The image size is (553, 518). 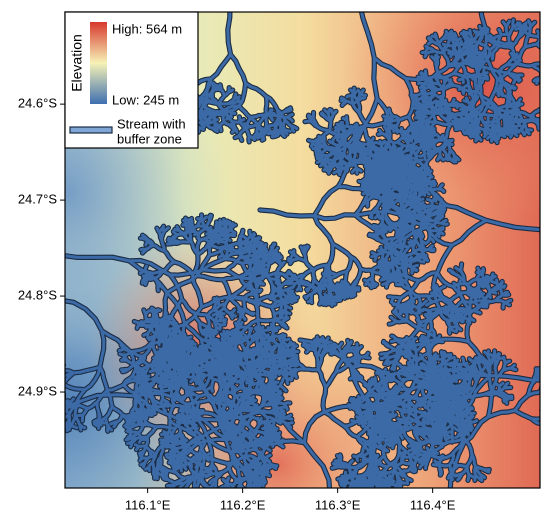 What do you see at coordinates (98, 63) in the screenshot?
I see `elevation-colorbar` at bounding box center [98, 63].